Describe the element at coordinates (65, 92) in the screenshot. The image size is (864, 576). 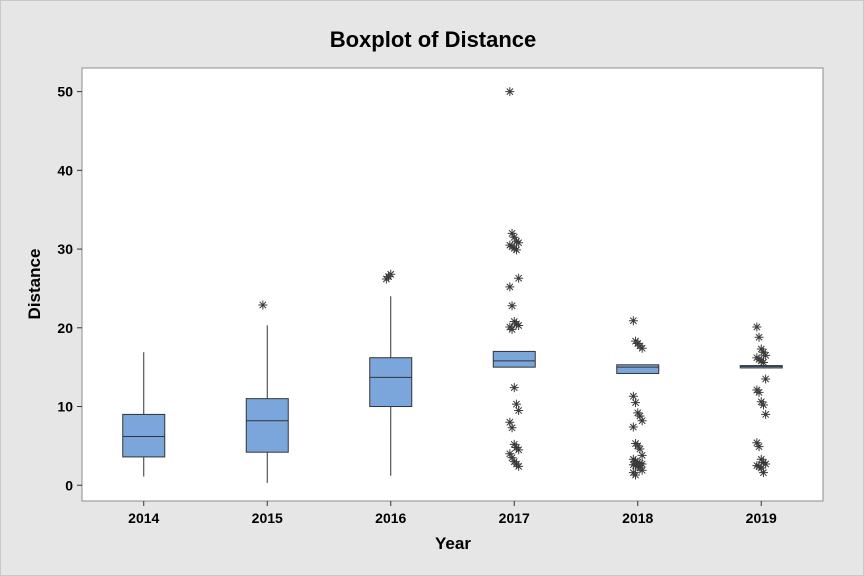
I see `y-tick-label: 50` at that location.